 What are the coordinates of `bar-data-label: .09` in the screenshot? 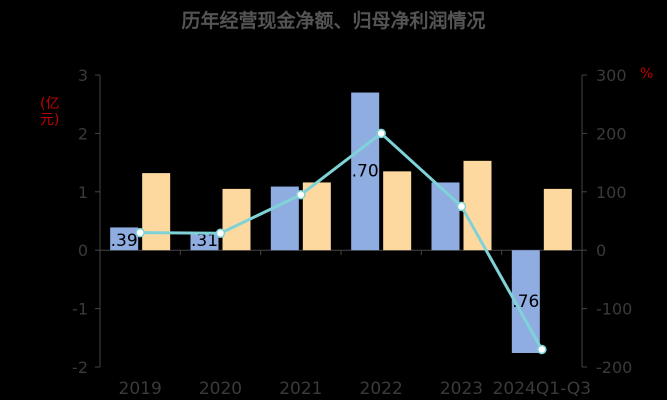 It's located at (284, 266).